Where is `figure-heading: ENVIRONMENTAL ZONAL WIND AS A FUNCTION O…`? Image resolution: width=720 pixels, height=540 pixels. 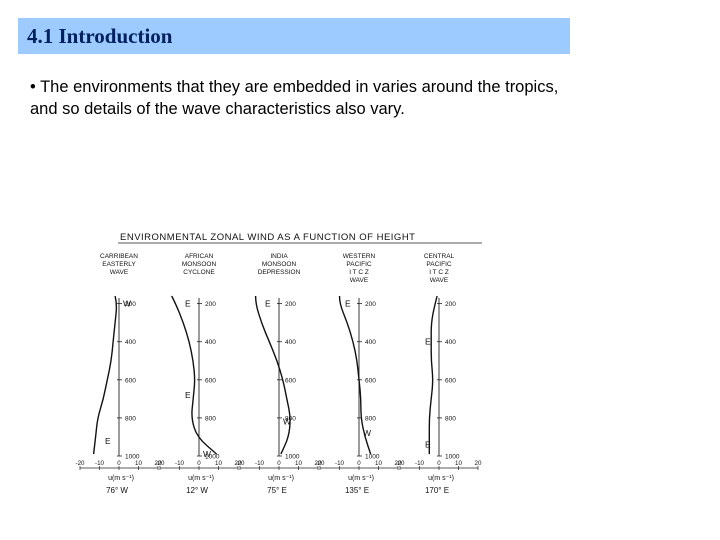 figure-heading: ENVIRONMENTAL ZONAL WIND AS A FUNCTION O… is located at coordinates (267, 237).